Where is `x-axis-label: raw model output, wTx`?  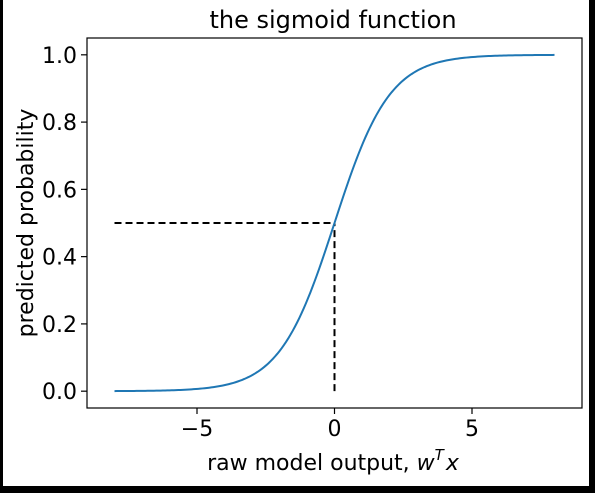 x-axis-label: raw model output, wTx is located at coordinates (333, 461).